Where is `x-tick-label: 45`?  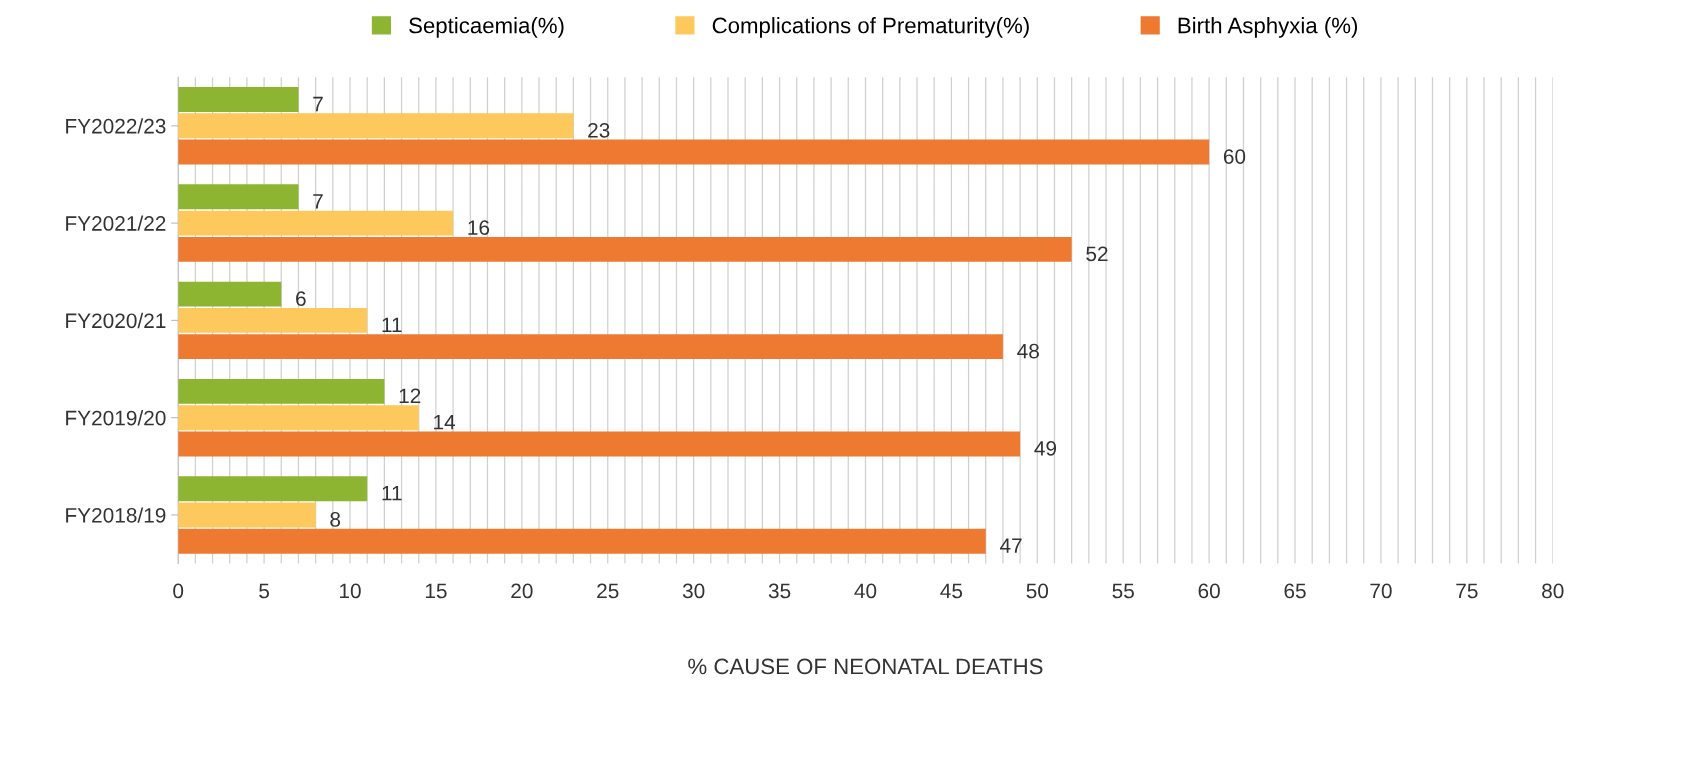
x-tick-label: 45 is located at coordinates (951, 591).